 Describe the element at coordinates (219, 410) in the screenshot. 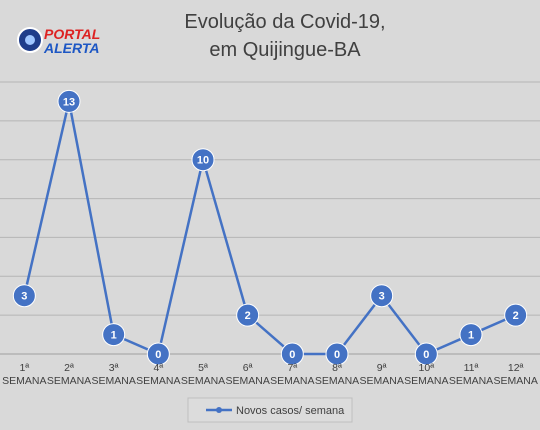

I see `legend-swatch` at that location.